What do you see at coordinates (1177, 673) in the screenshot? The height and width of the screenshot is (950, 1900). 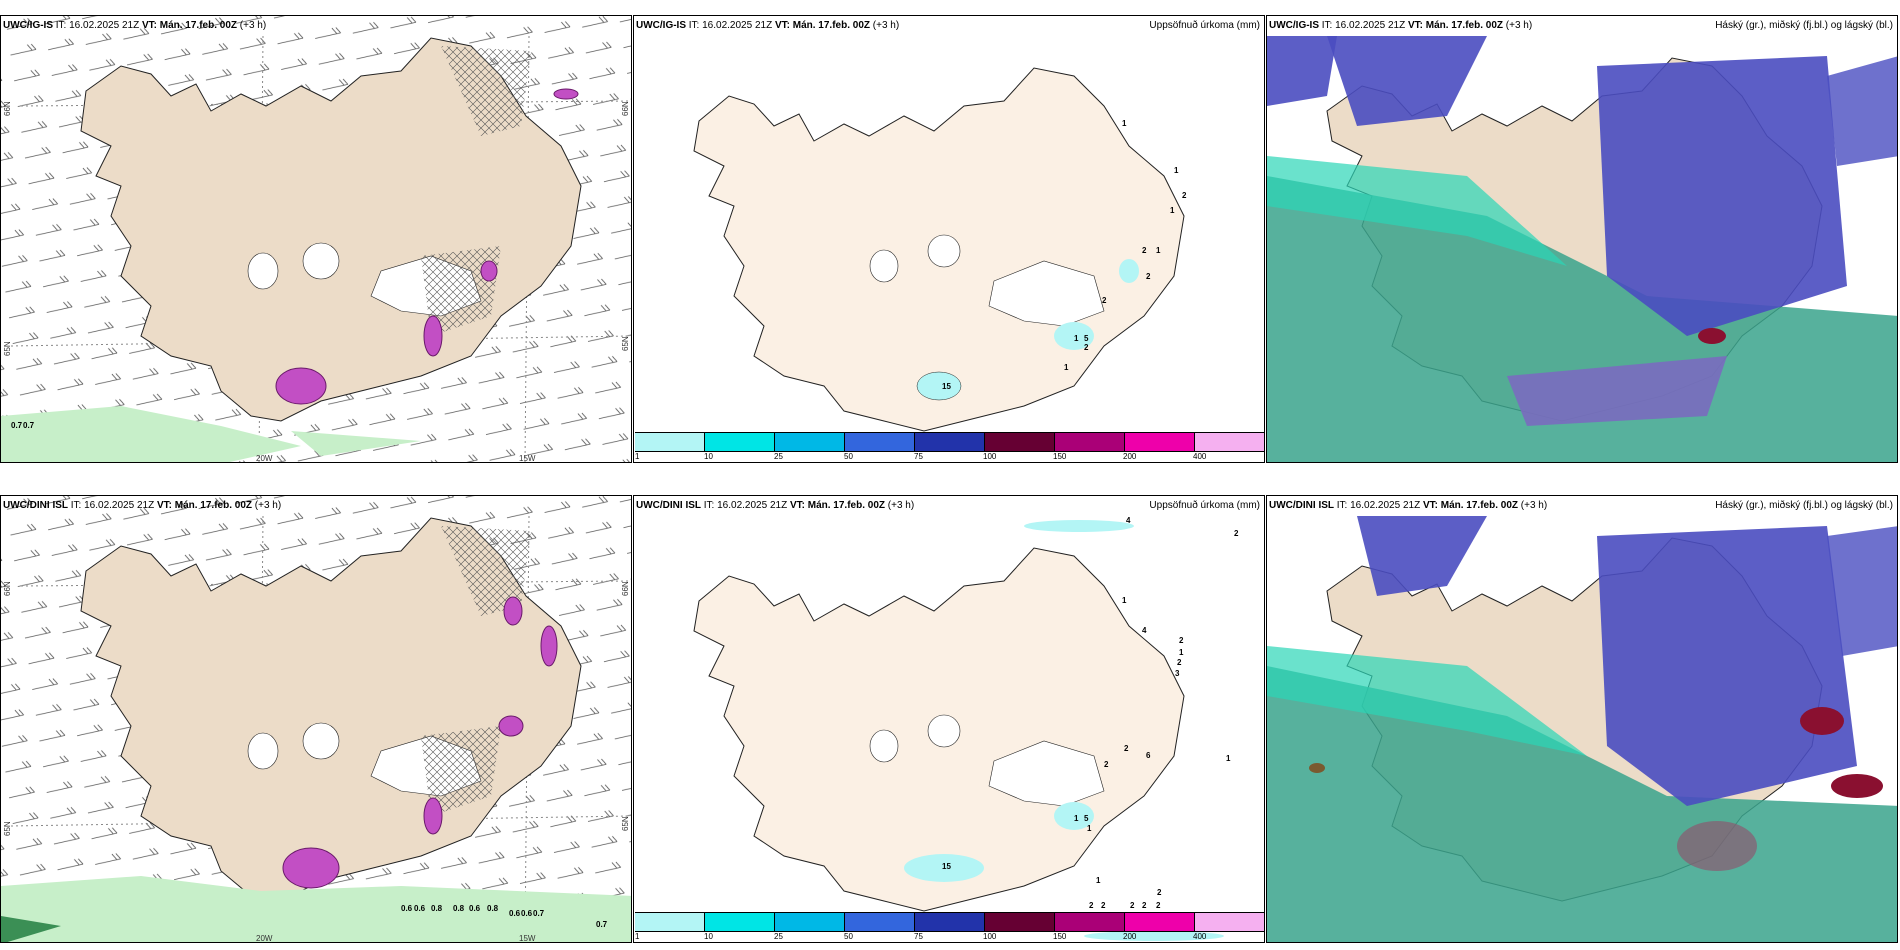 I see `precip-value: 3` at bounding box center [1177, 673].